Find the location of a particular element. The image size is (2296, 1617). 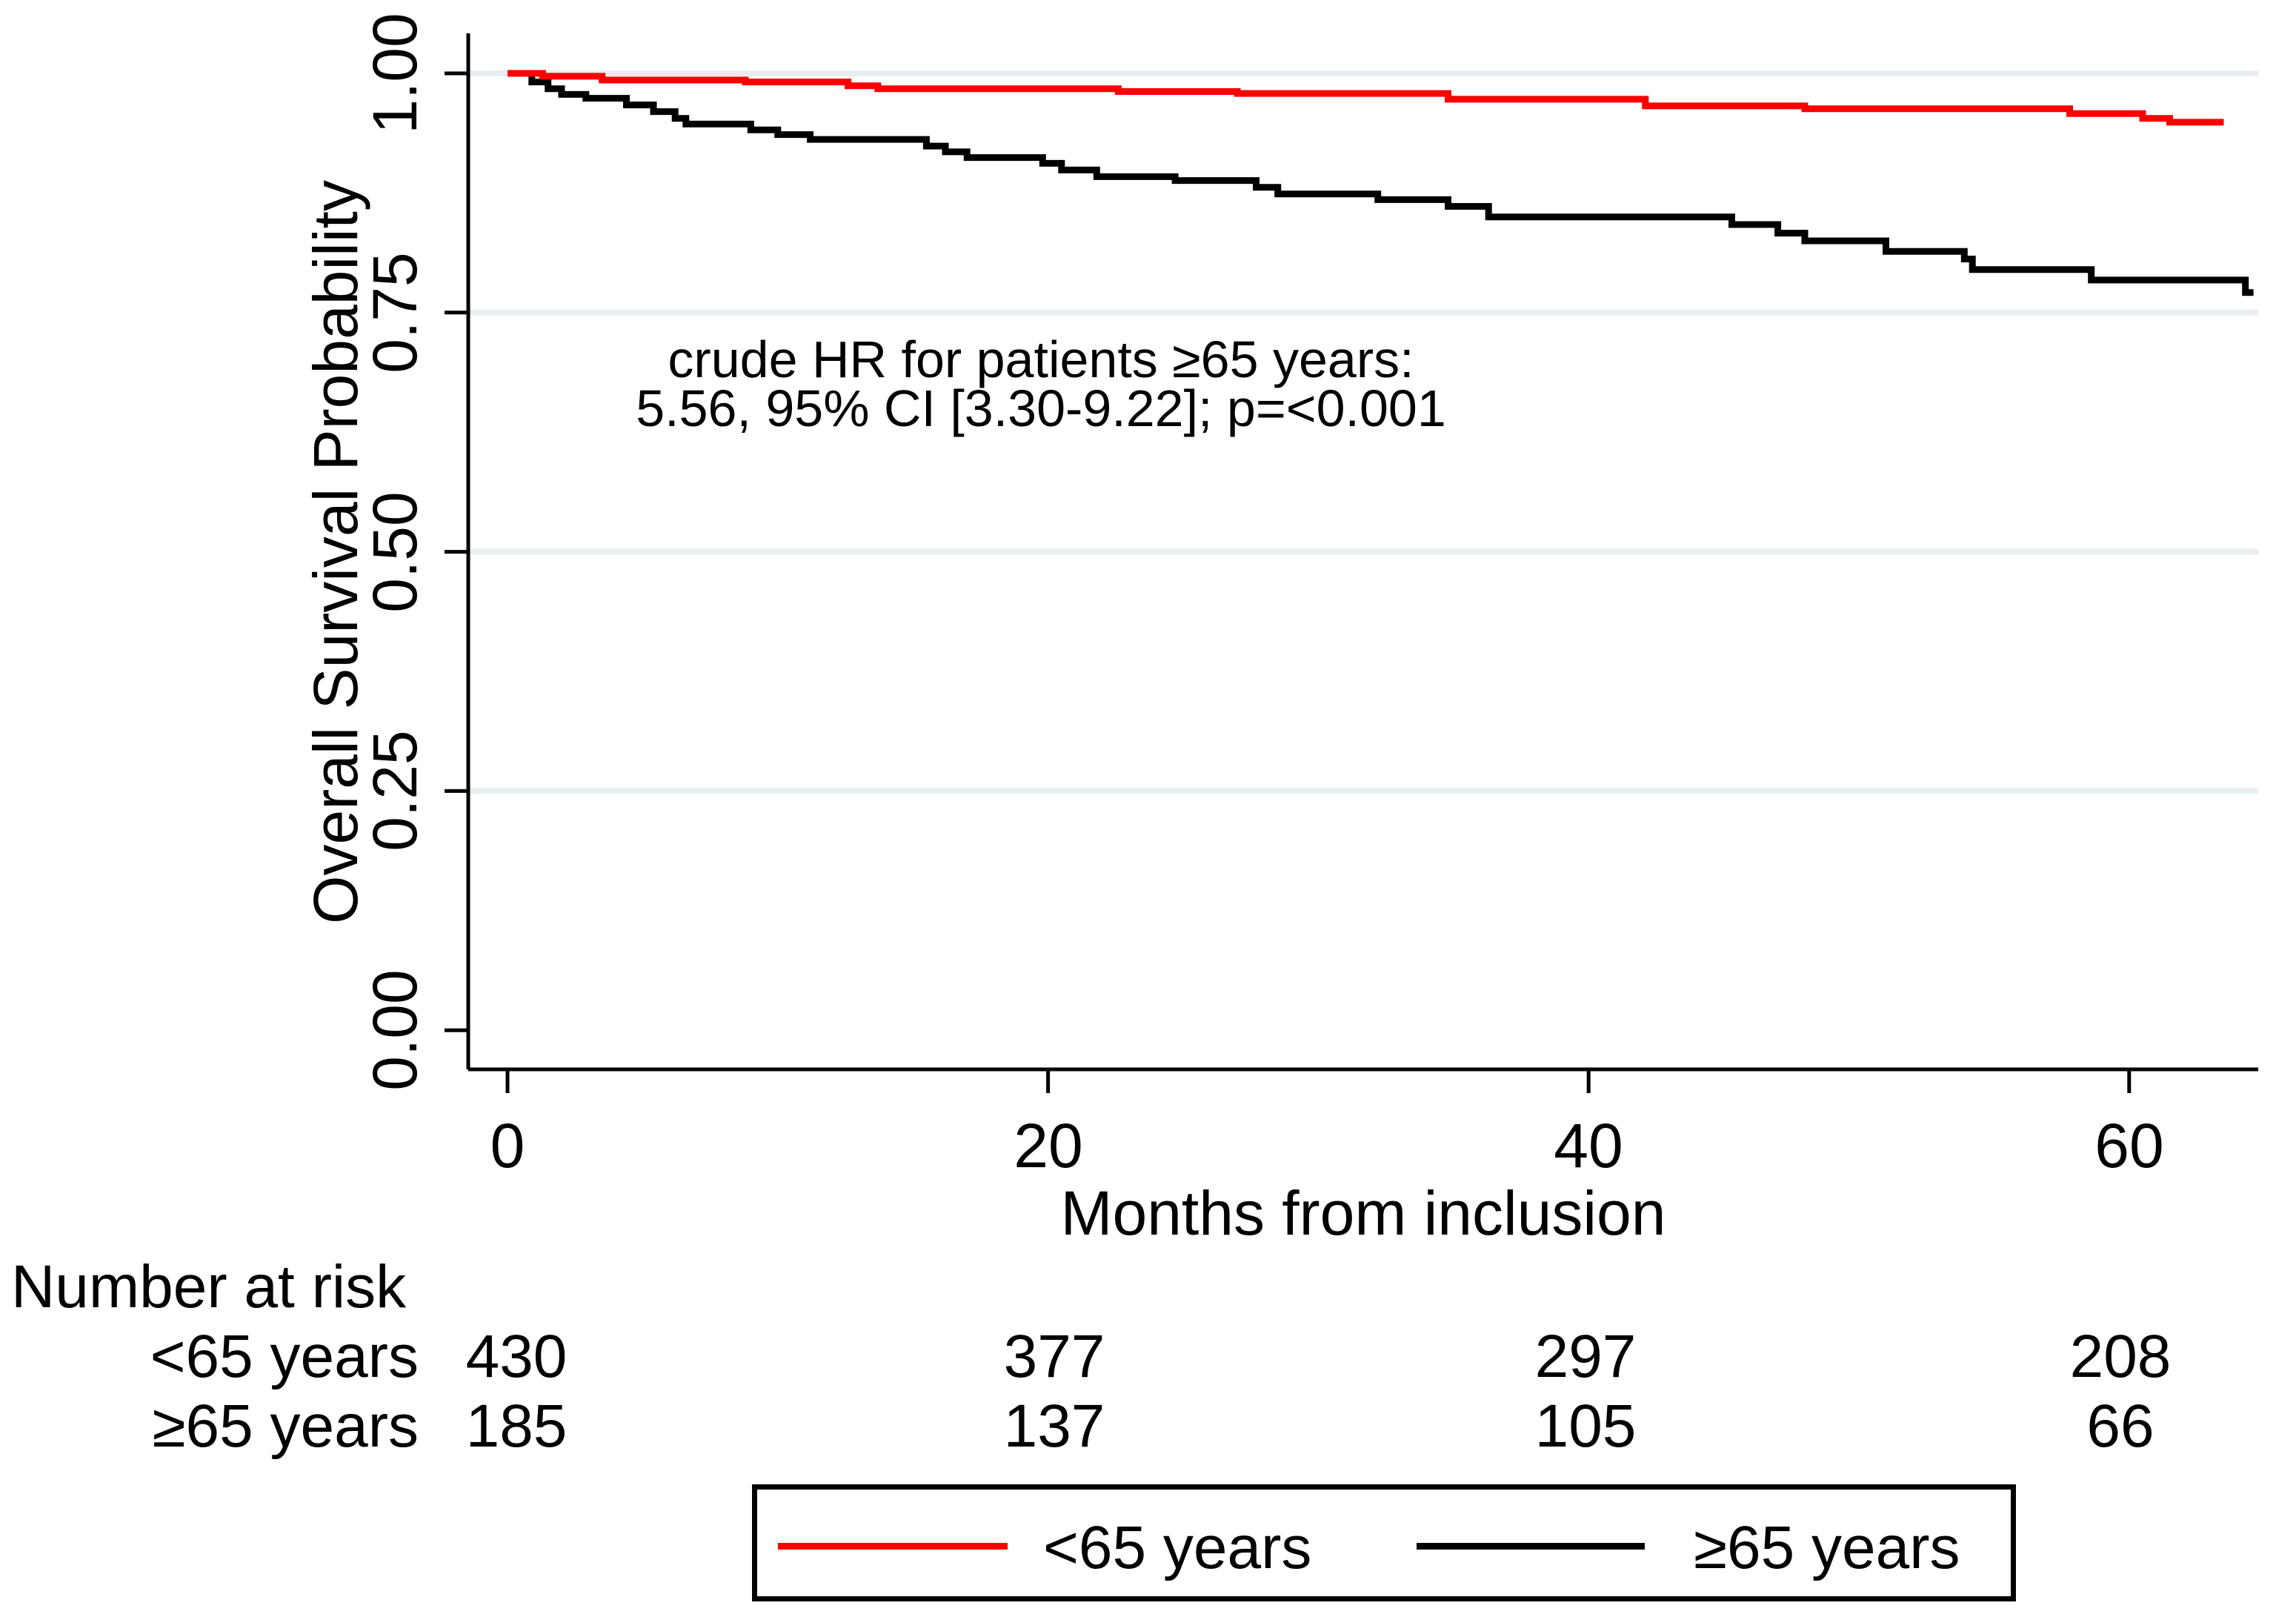

y-tick-0.25: 0.25 is located at coordinates (395, 790).